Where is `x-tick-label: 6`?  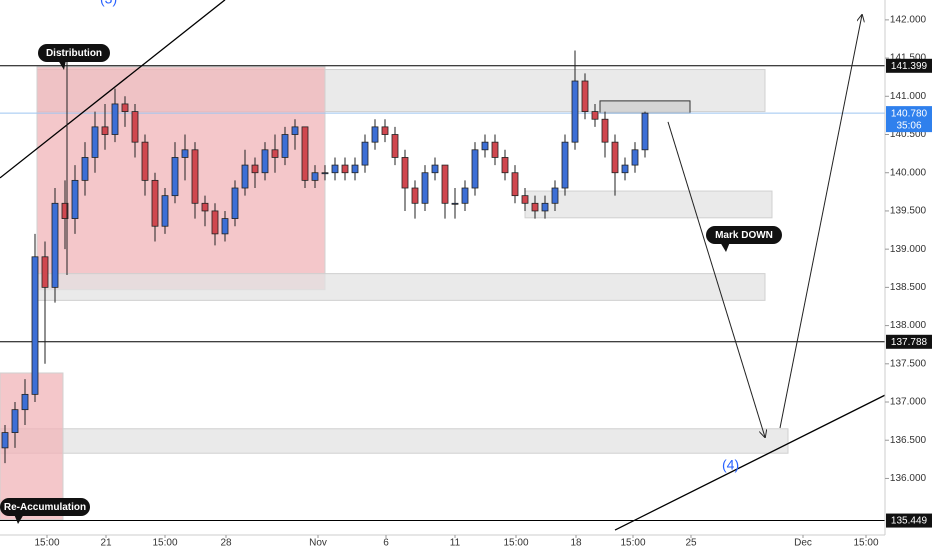 x-tick-label: 6 is located at coordinates (386, 543).